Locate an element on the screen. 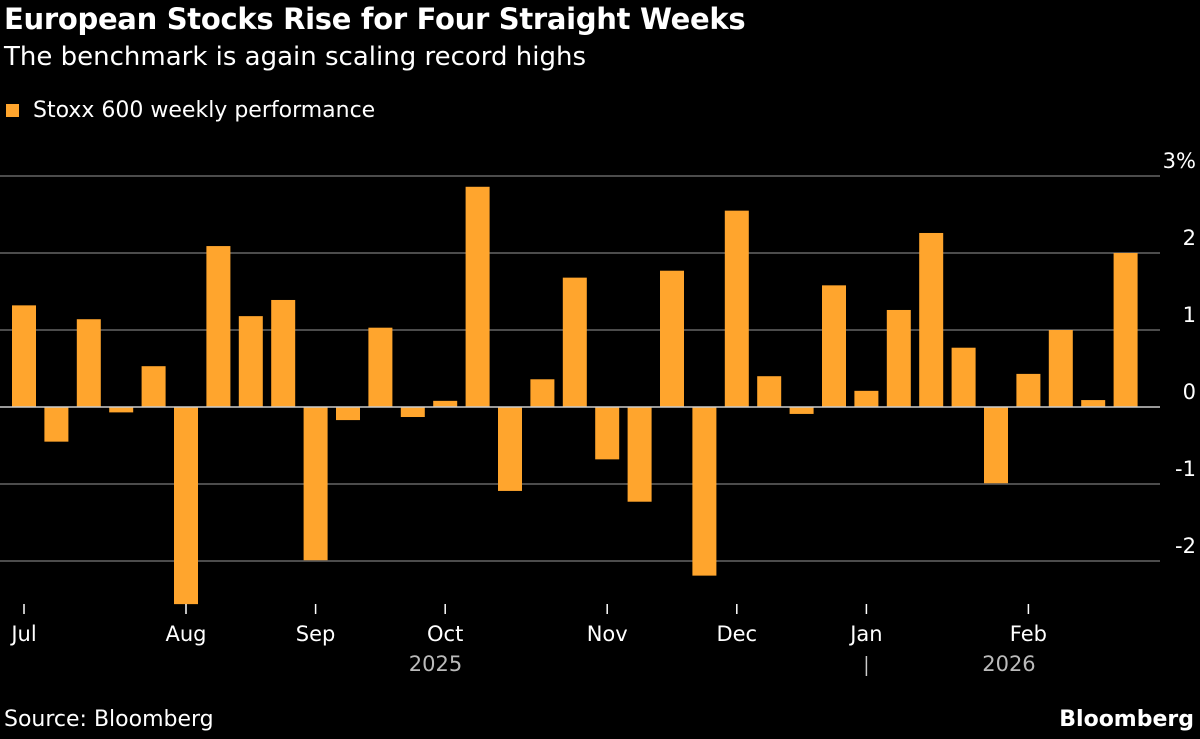  bloomberg-logo: Bloomberg is located at coordinates (1126, 719).